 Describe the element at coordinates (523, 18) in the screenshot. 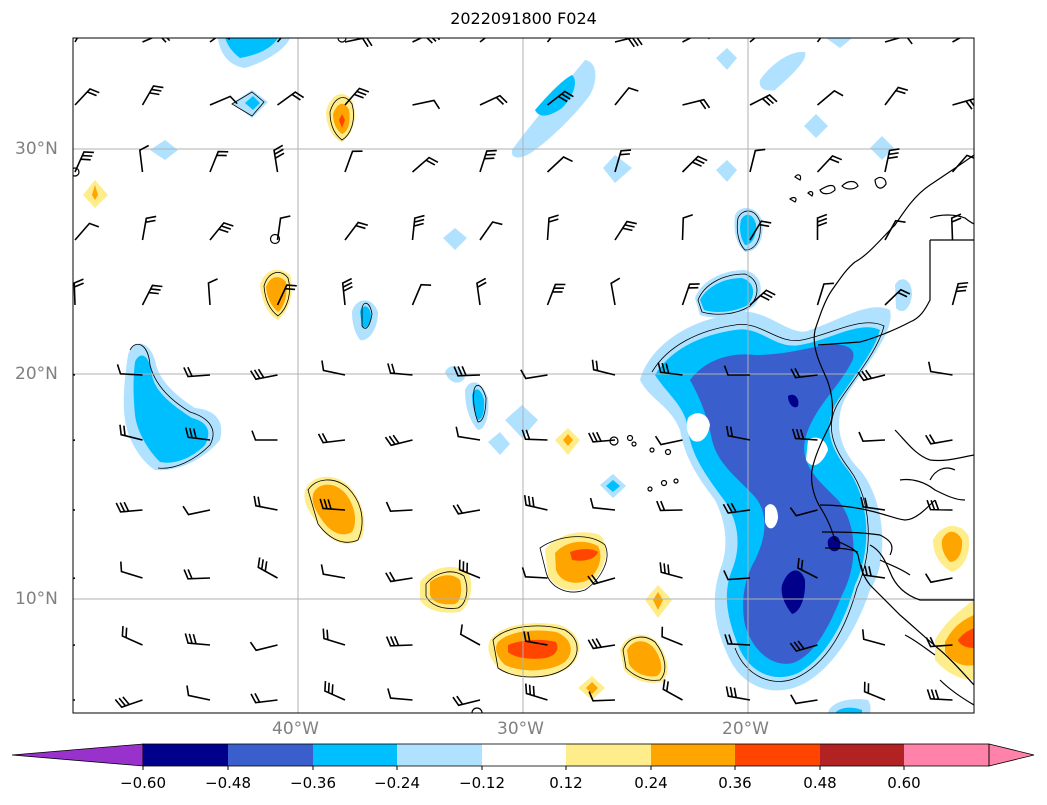

I see `plot-title: 2022091800 F024` at that location.